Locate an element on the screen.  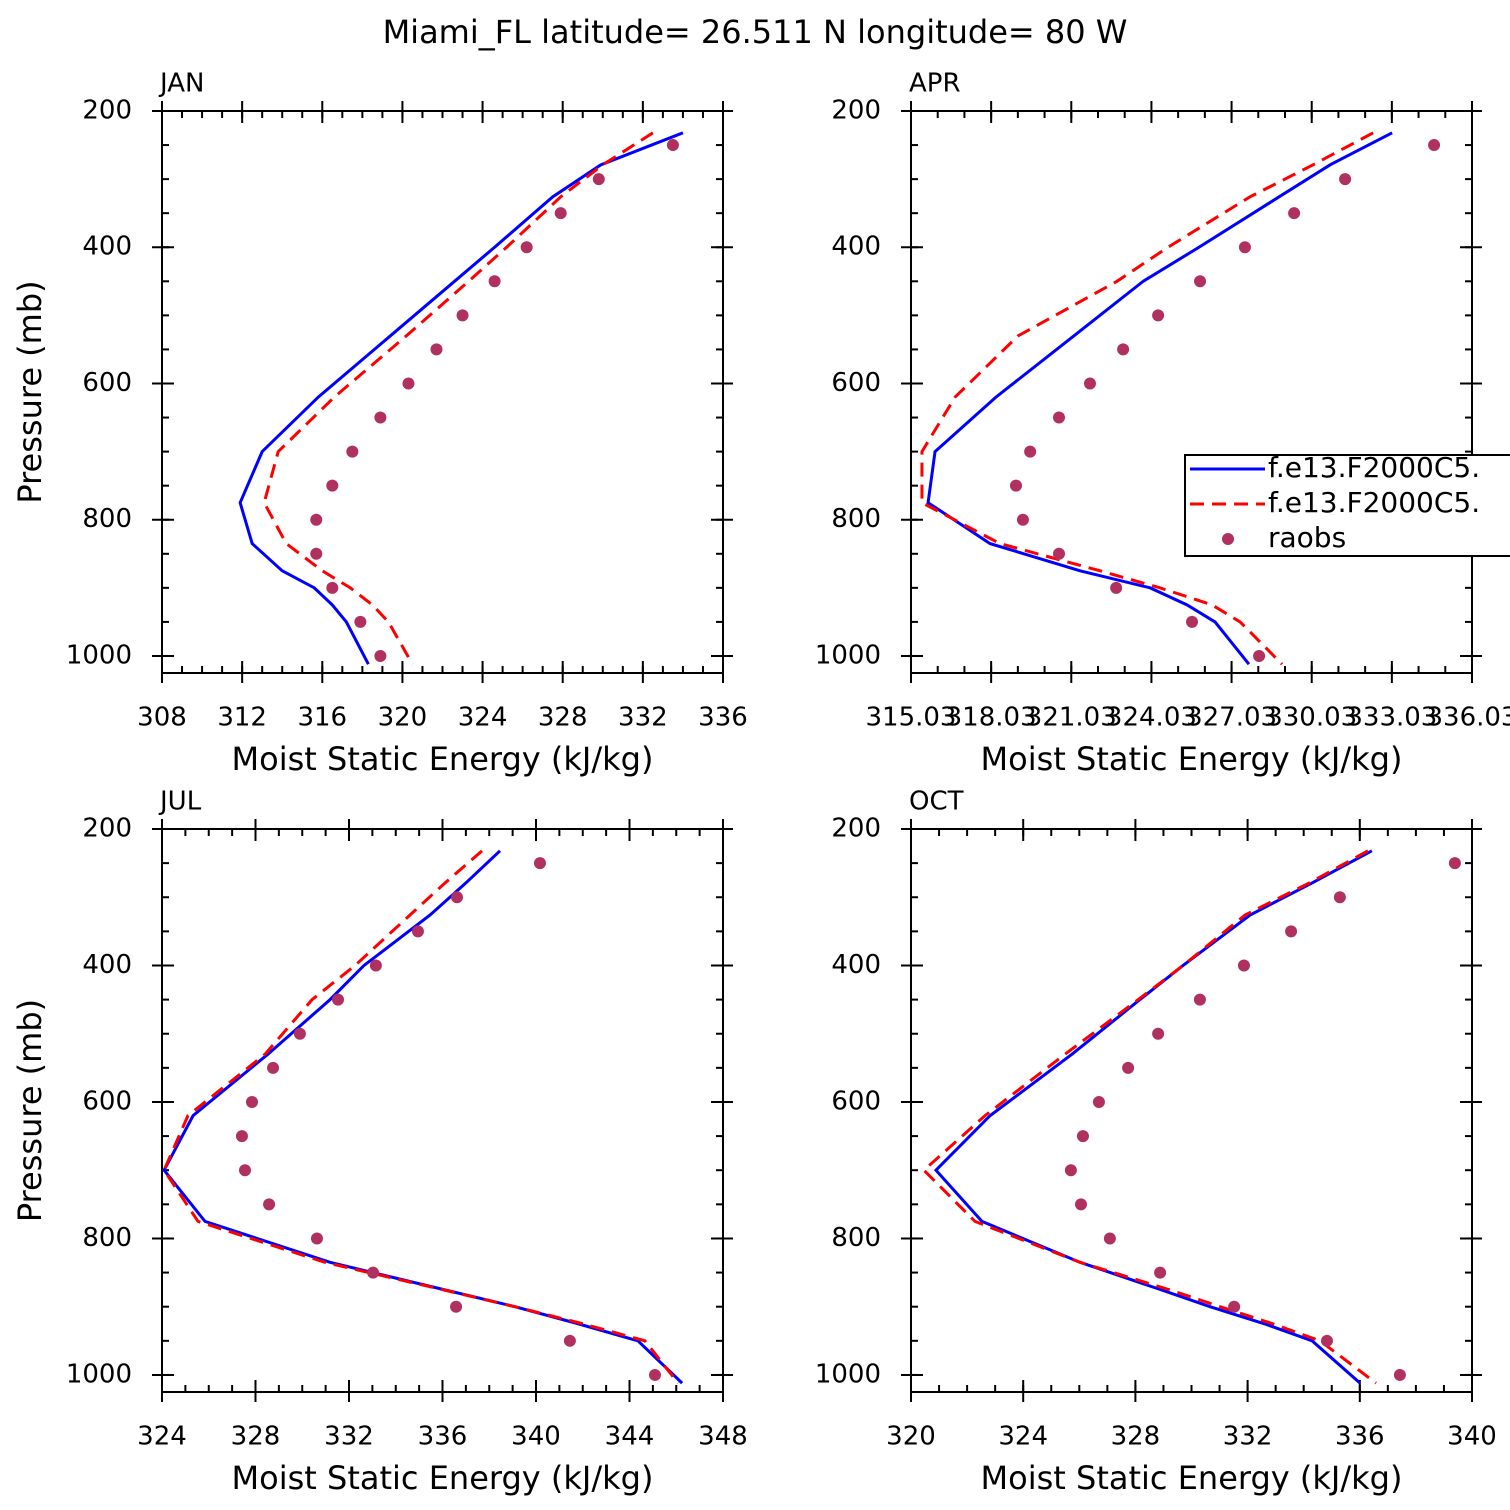
x-tick-label: 336.03 is located at coordinates (1468, 718).